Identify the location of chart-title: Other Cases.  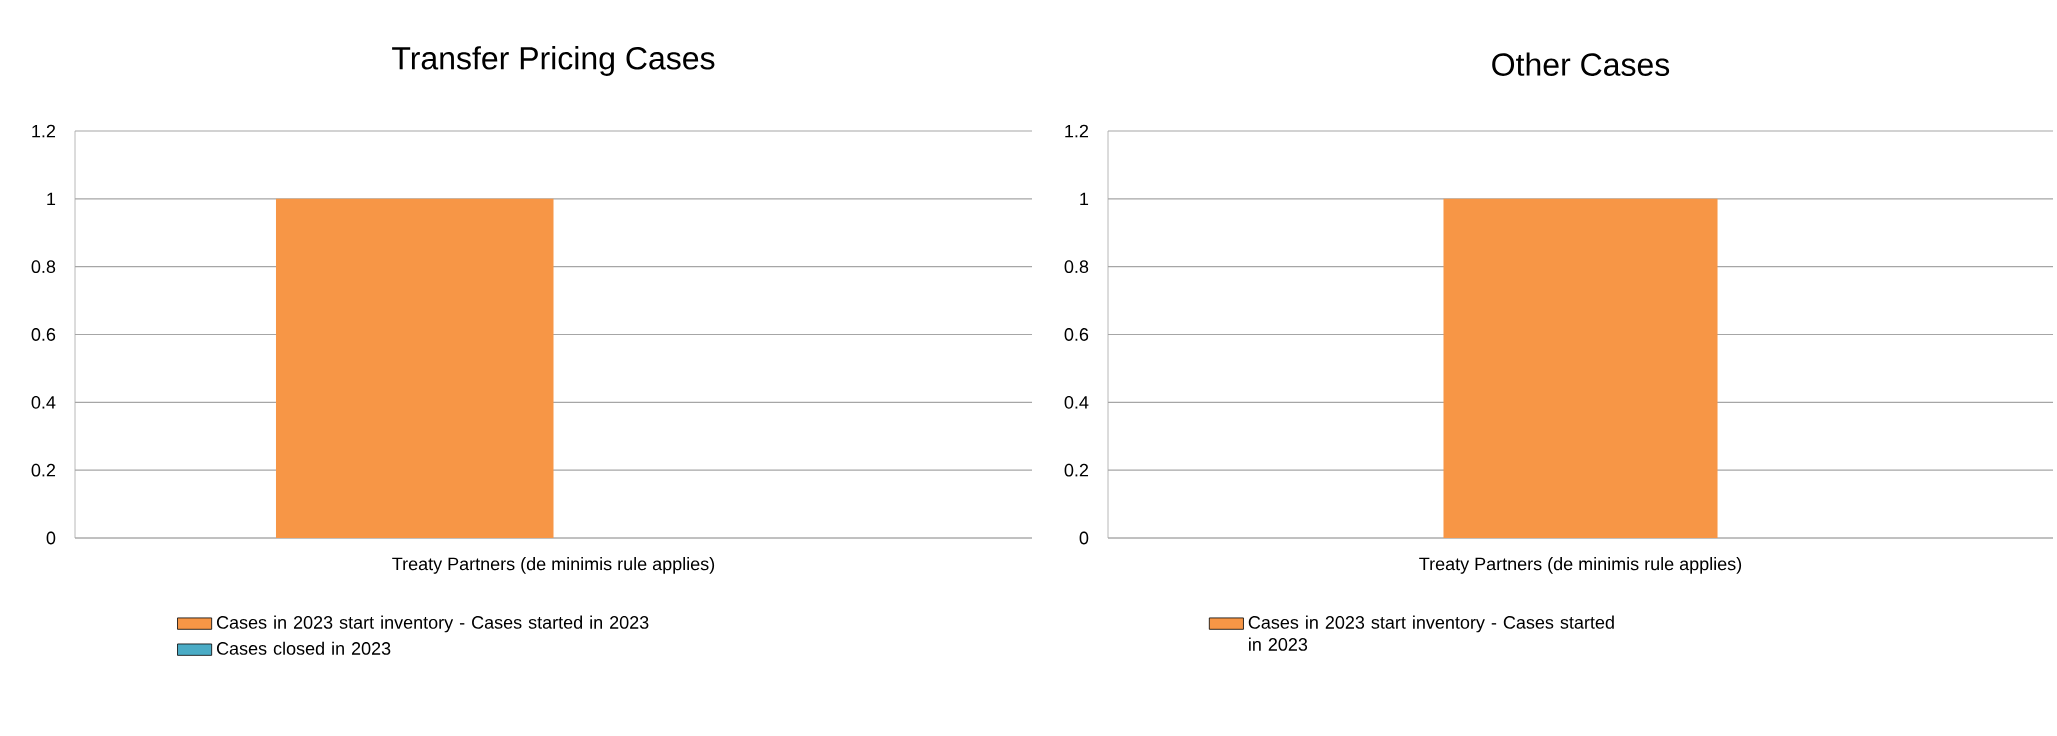
(1581, 64).